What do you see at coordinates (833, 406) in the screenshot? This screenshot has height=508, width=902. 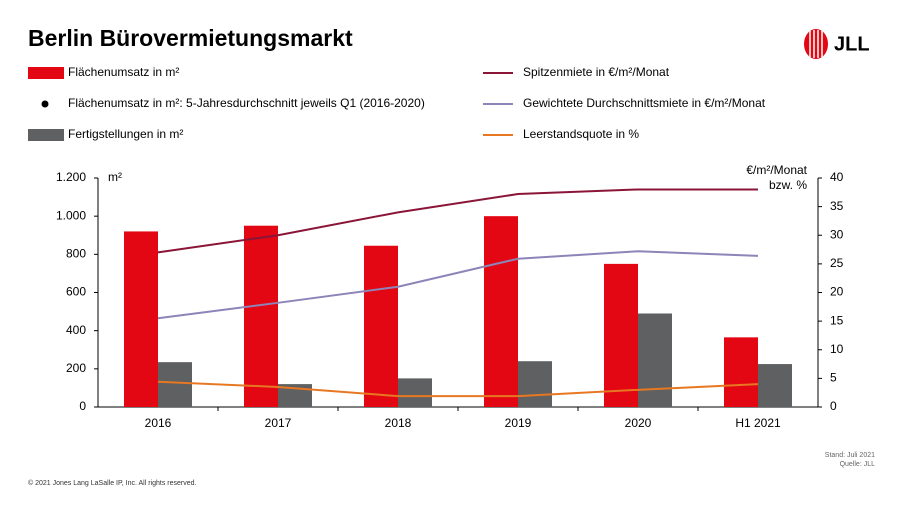 I see `y2-tick-label: 0` at bounding box center [833, 406].